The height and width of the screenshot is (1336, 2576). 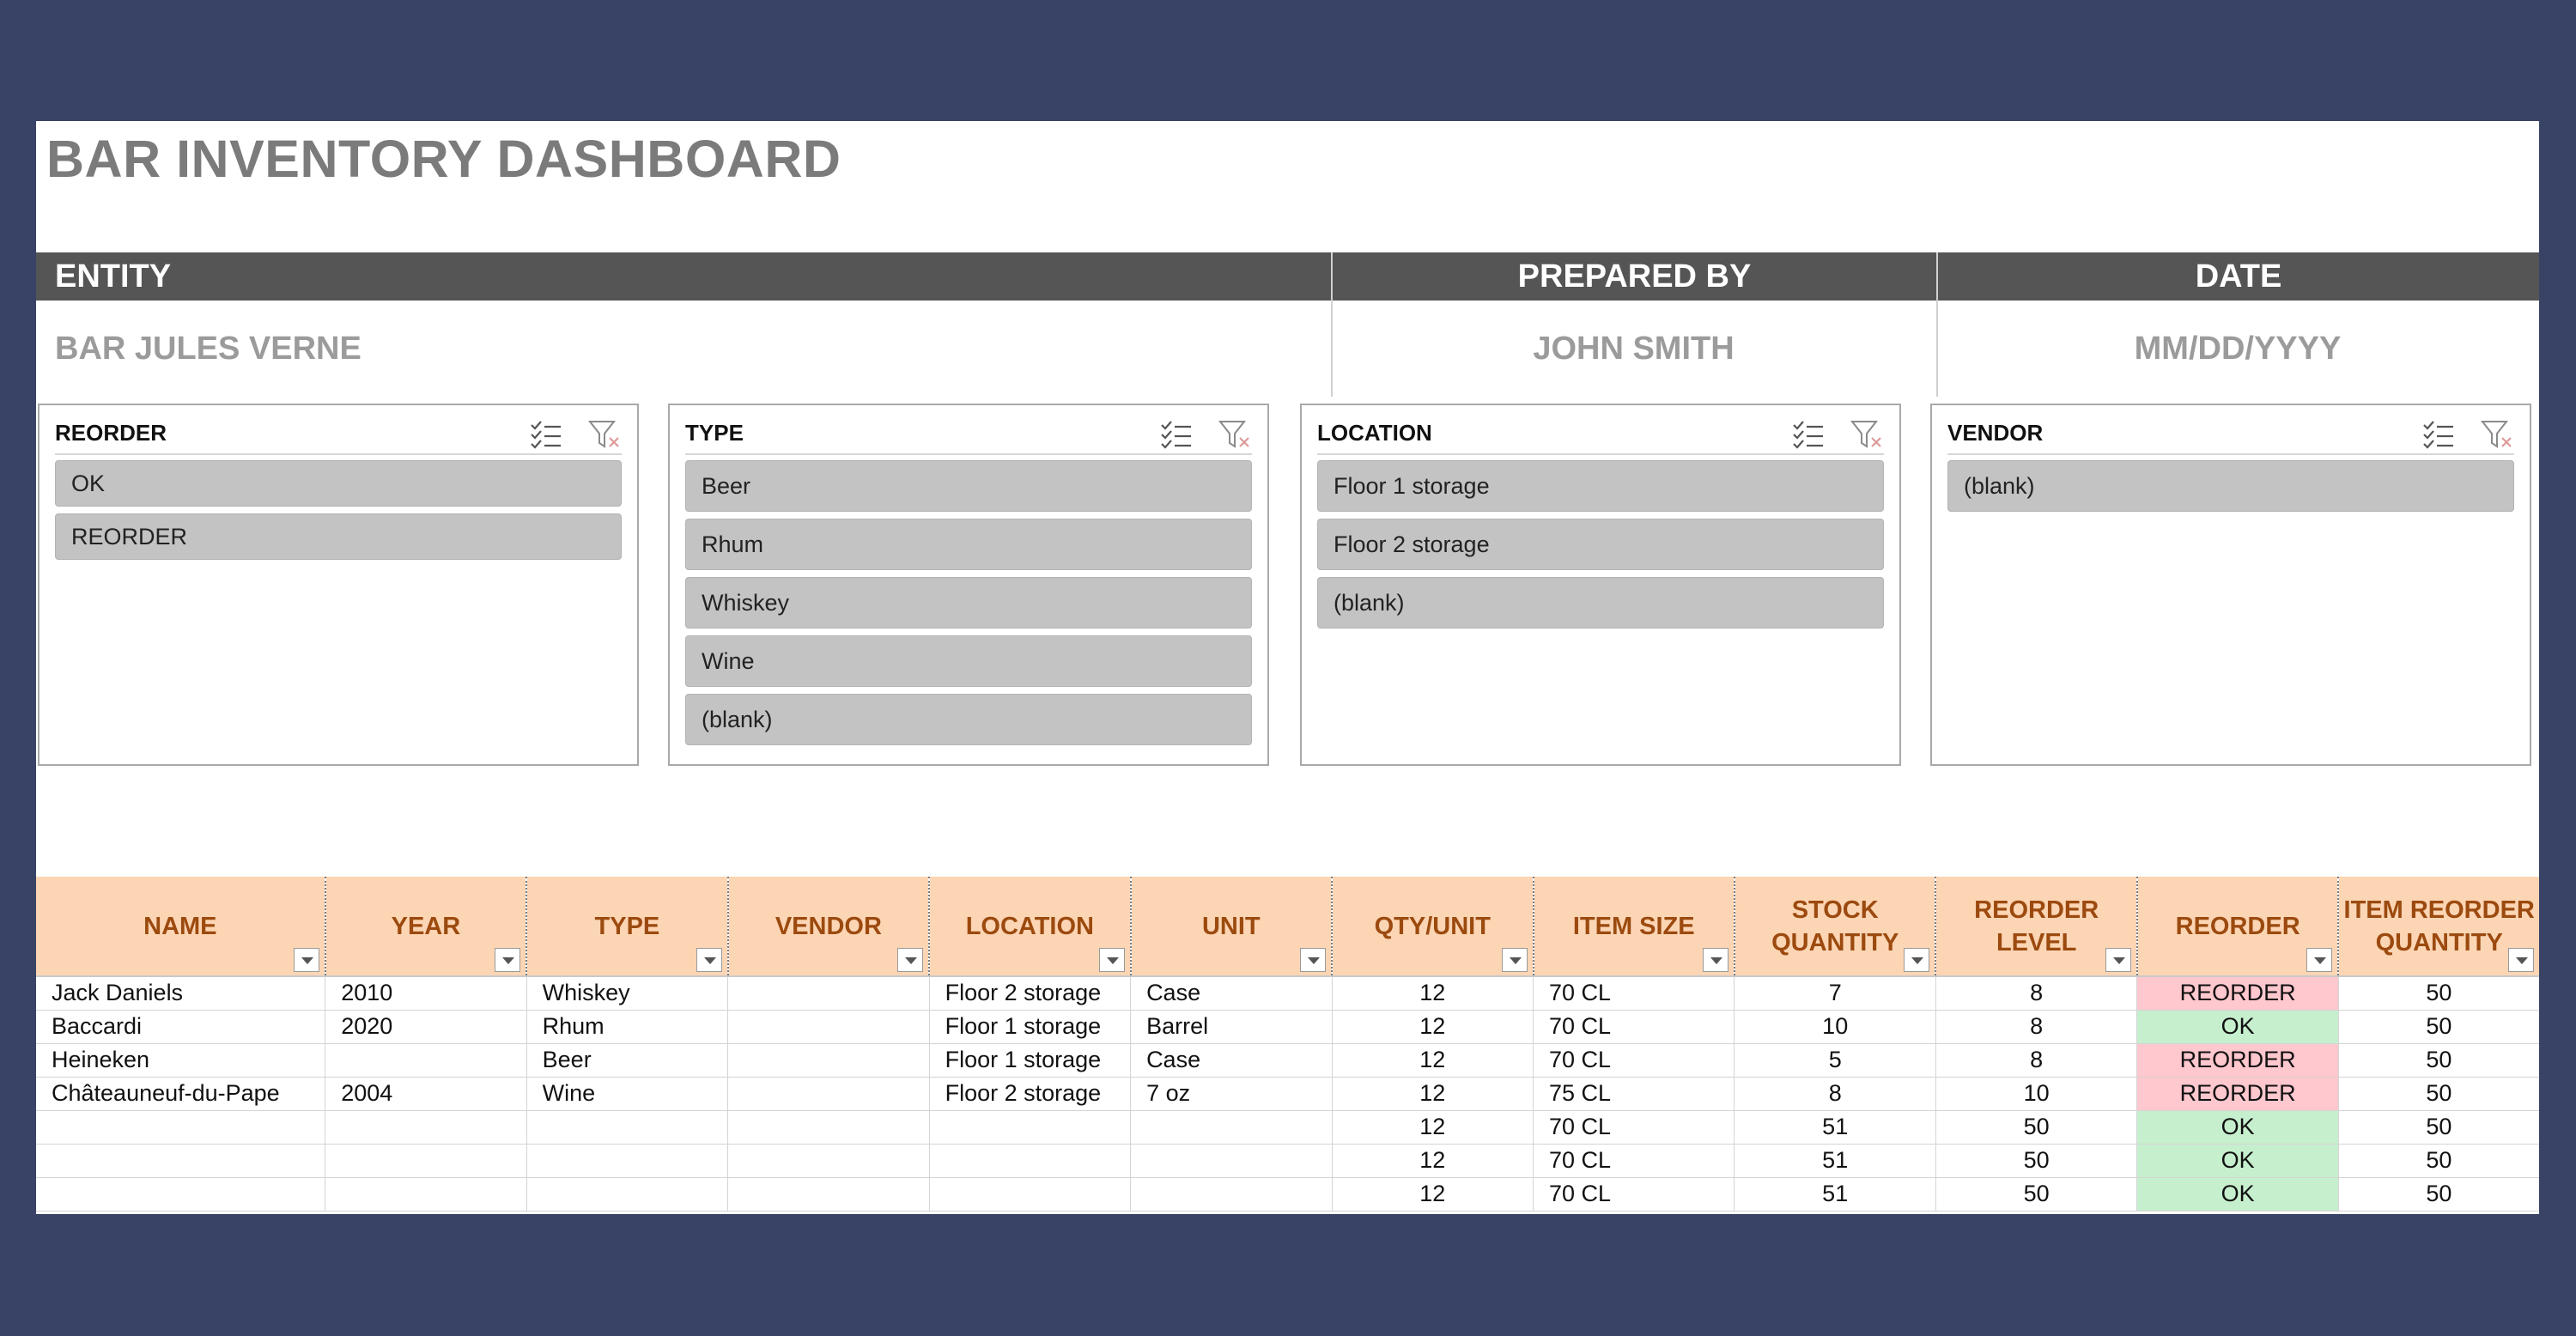 What do you see at coordinates (1835, 994) in the screenshot?
I see `cell-stock-quantity: 7` at bounding box center [1835, 994].